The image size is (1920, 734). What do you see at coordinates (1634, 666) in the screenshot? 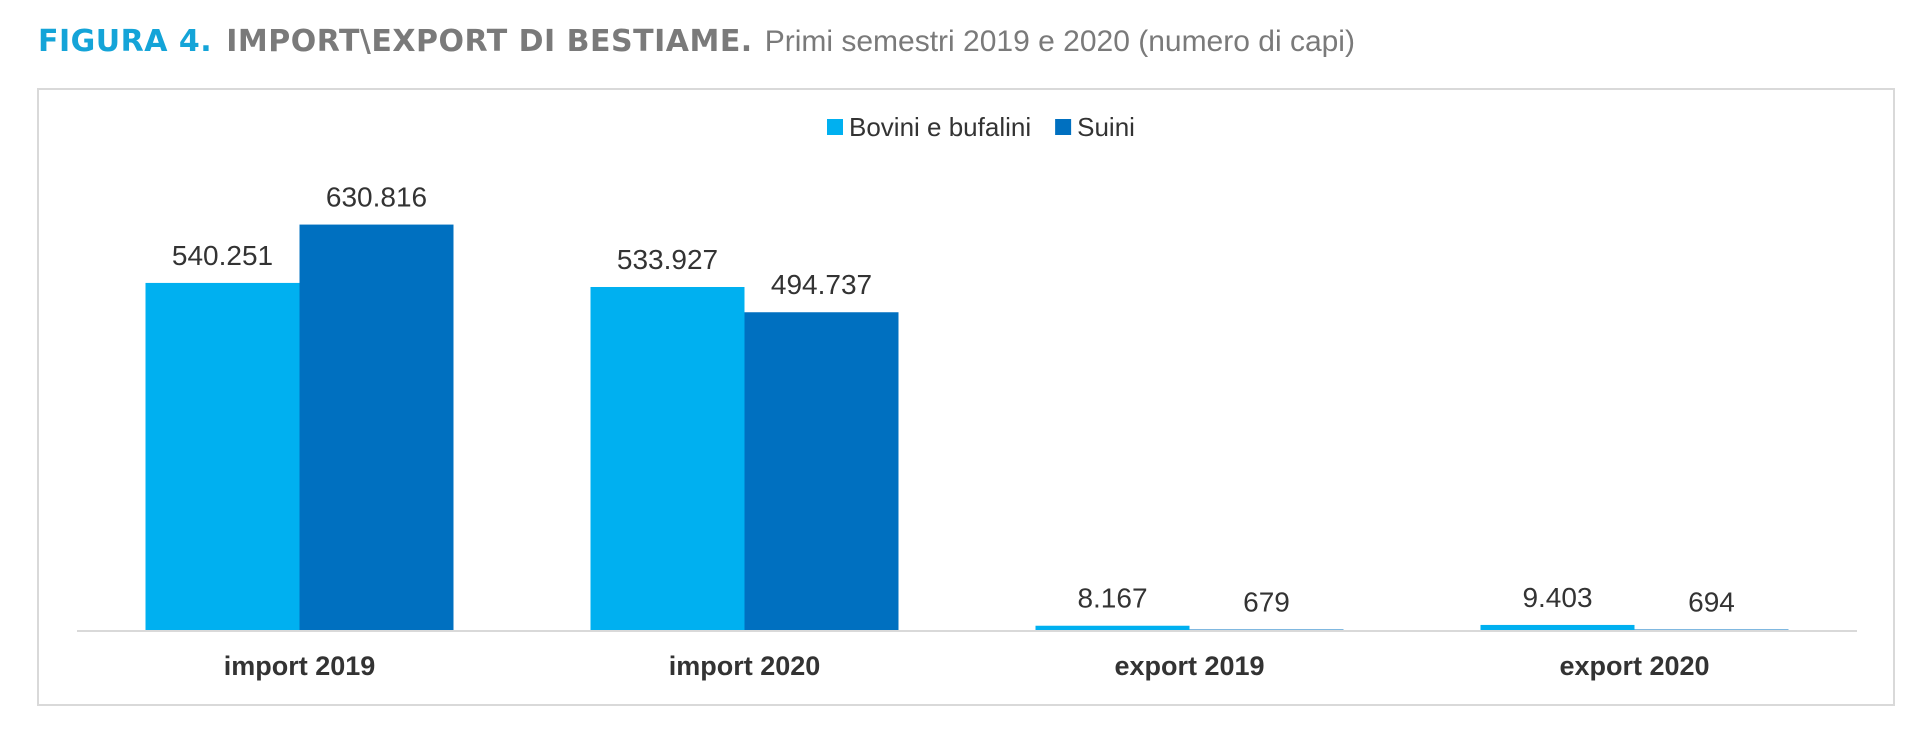
I see `category-label: export 2020` at bounding box center [1634, 666].